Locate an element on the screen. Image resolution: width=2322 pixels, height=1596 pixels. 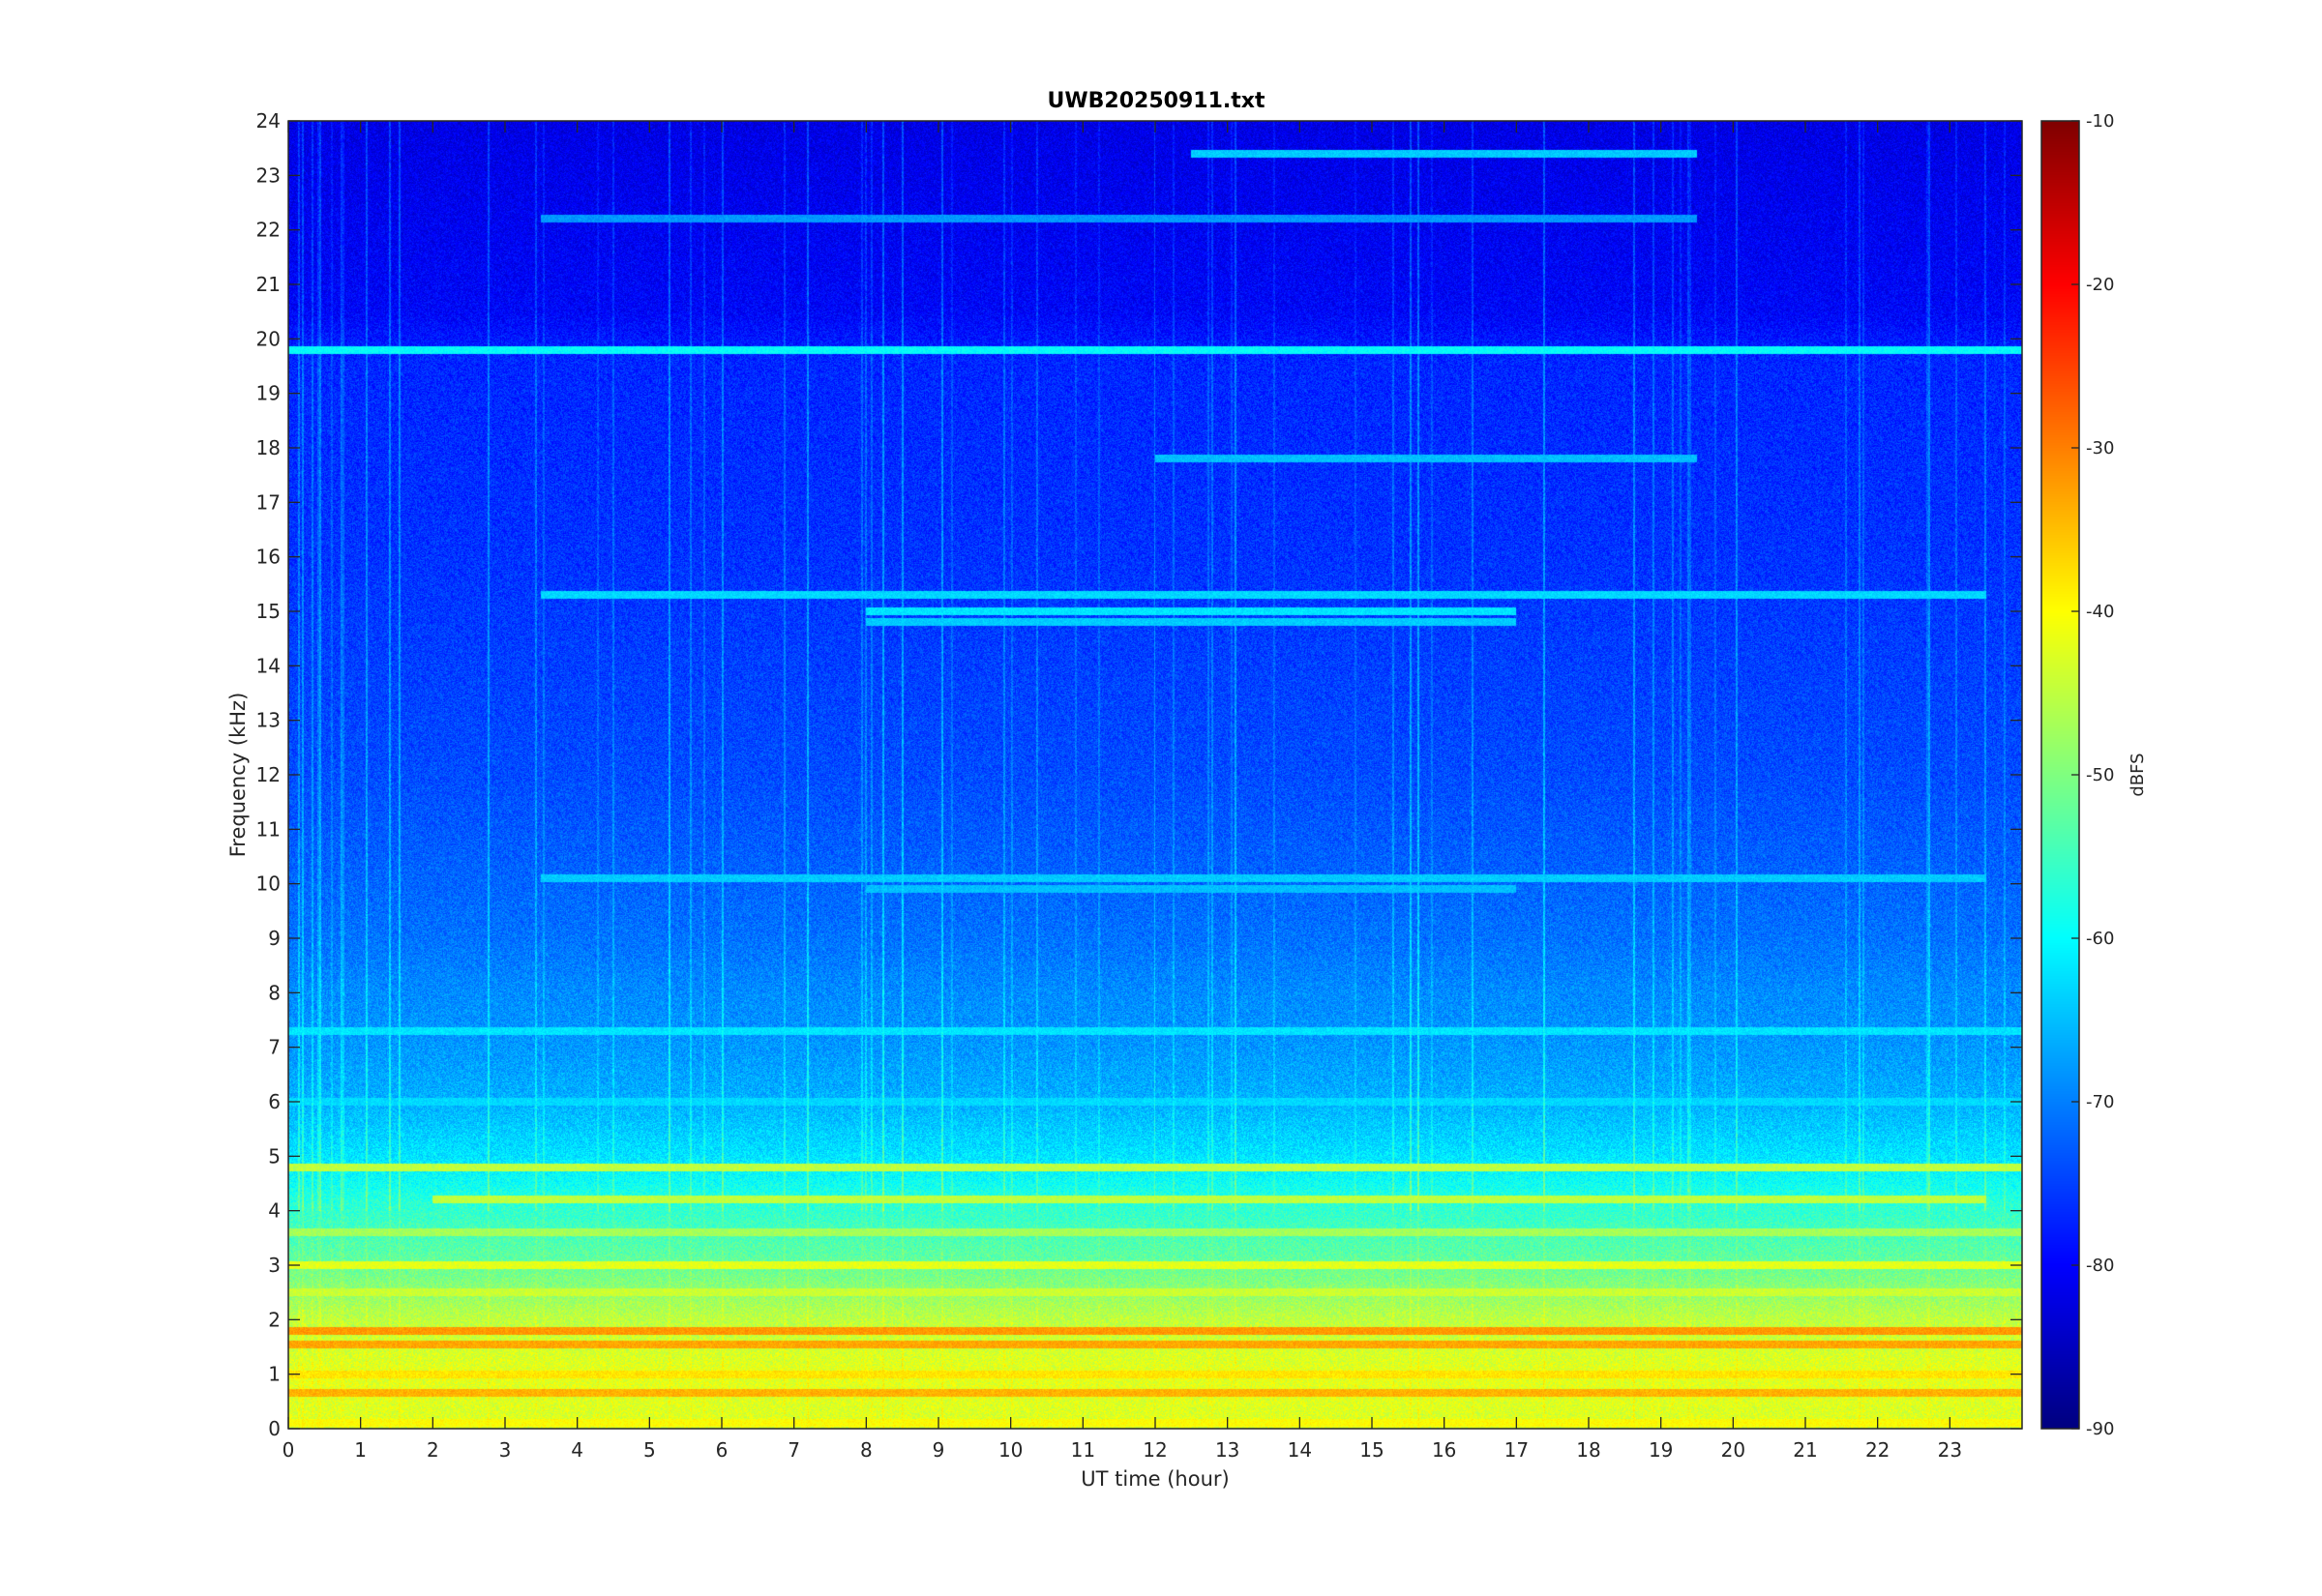
x-tick-label: 23 is located at coordinates (1950, 1450).